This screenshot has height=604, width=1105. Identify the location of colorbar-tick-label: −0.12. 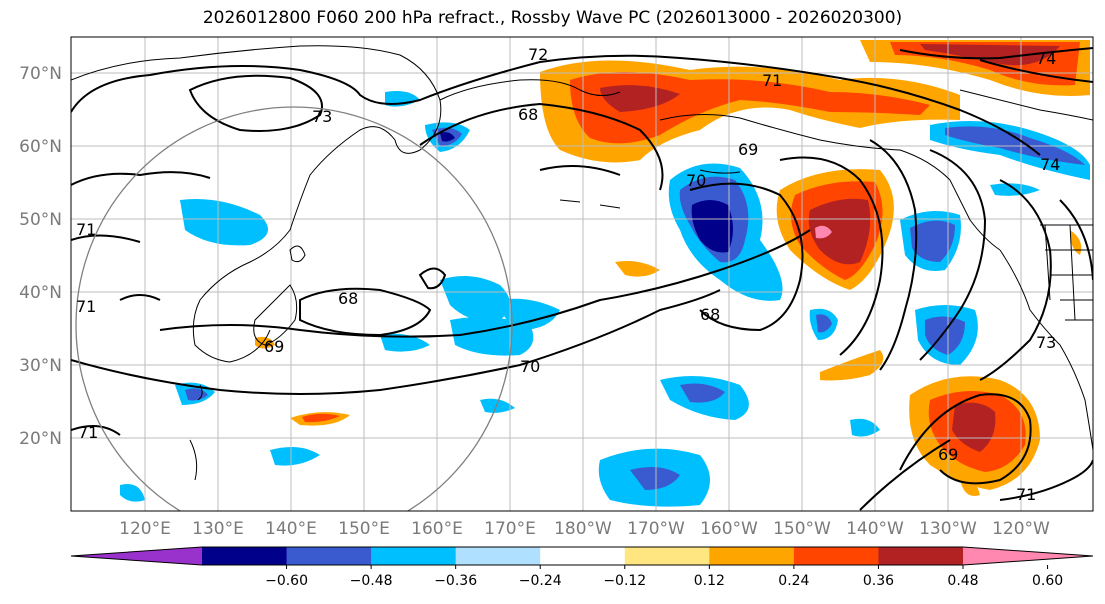
(624, 581).